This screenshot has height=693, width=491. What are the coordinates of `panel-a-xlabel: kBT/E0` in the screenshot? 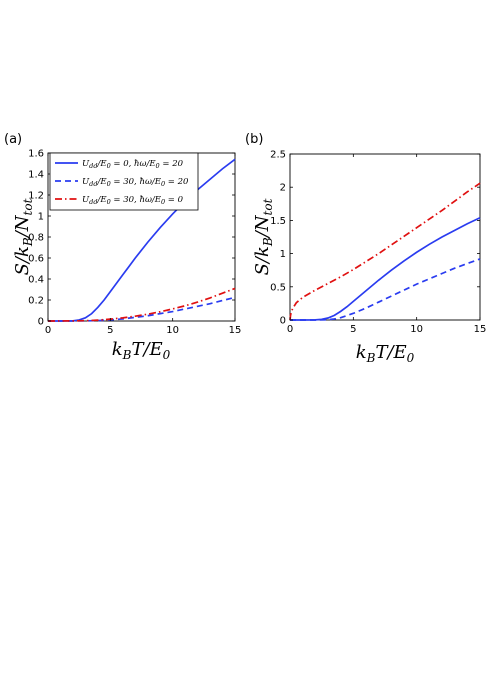 It's located at (141, 350).